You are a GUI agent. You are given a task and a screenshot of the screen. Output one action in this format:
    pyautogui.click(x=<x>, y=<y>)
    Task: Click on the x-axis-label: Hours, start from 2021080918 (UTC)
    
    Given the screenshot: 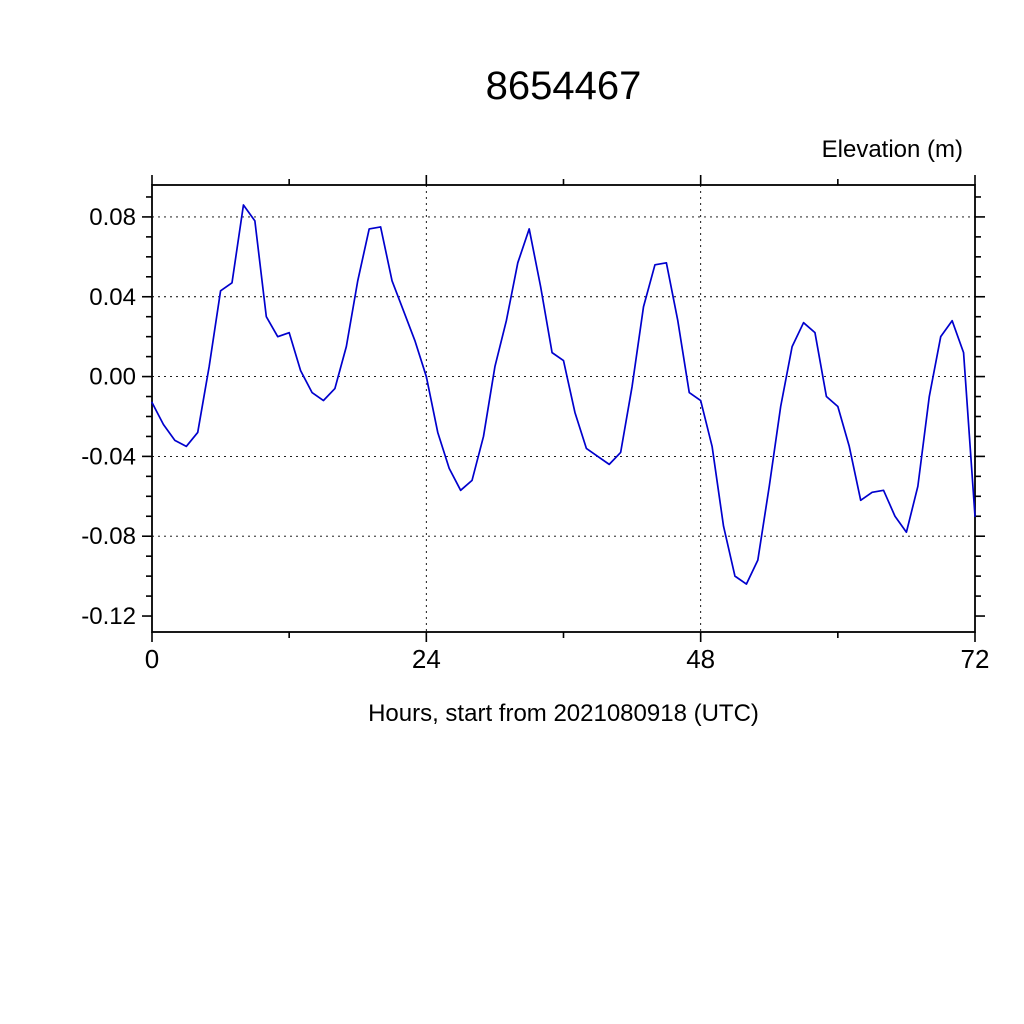 What is the action you would take?
    pyautogui.click(x=563, y=713)
    